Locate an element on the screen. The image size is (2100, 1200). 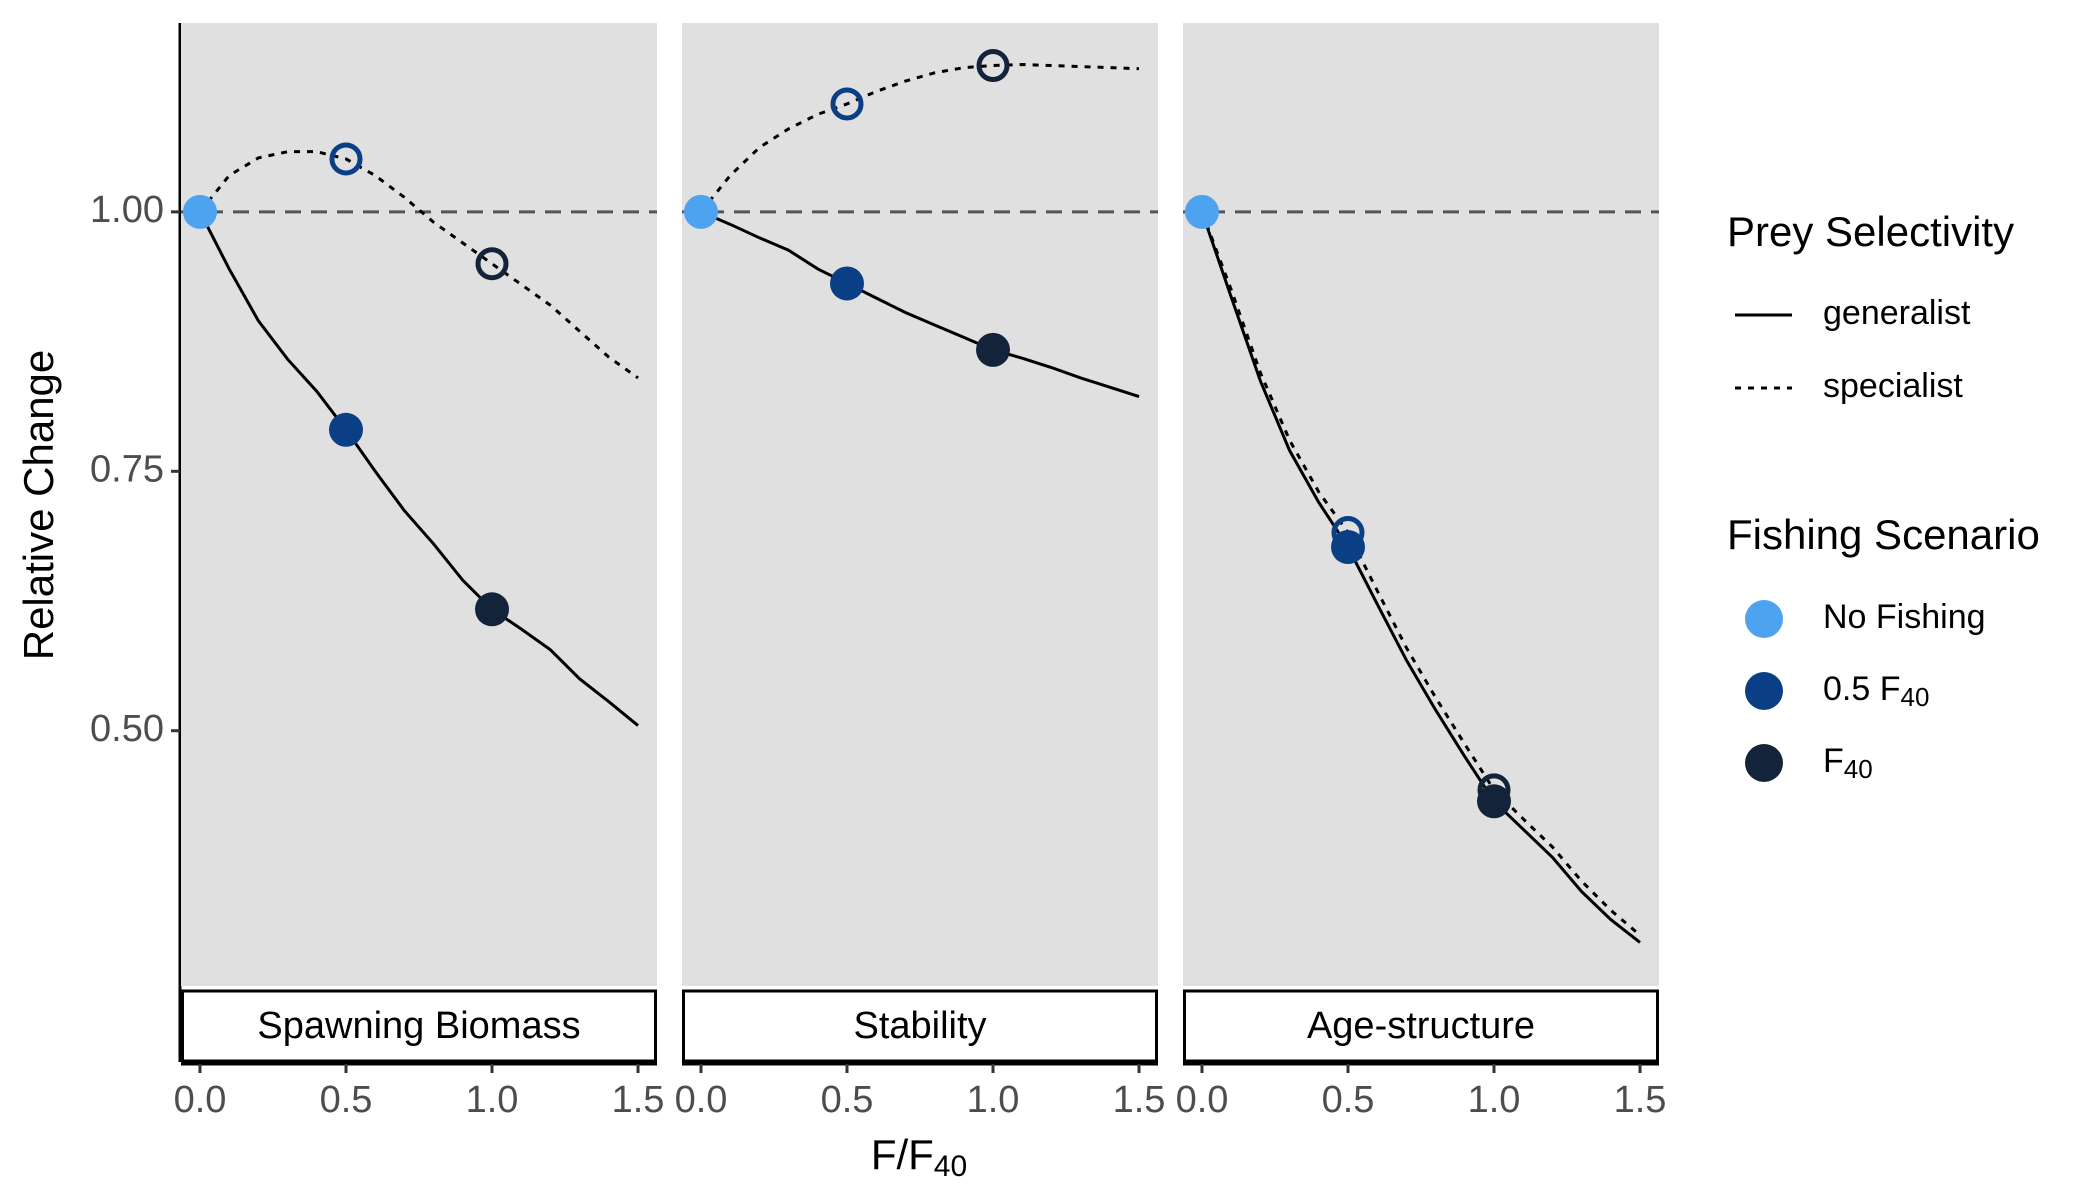
legend-label: 0.5 F40 is located at coordinates (1876, 691).